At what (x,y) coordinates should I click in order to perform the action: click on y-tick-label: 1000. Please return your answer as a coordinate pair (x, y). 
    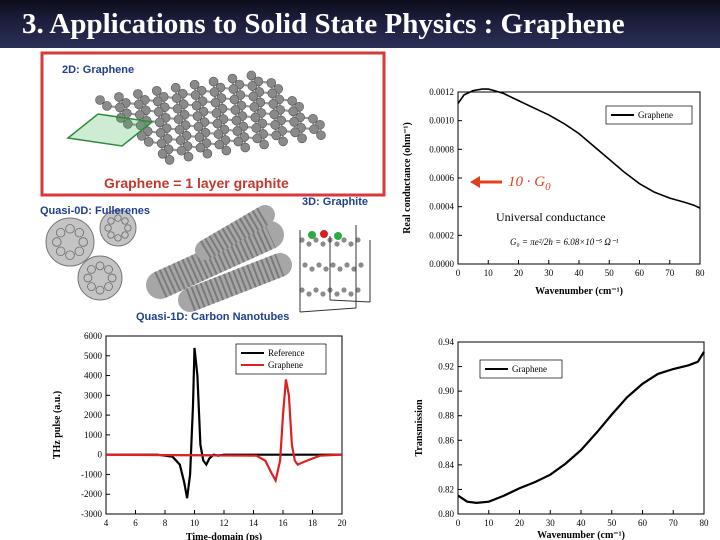
    Looking at the image, I should click on (93, 435).